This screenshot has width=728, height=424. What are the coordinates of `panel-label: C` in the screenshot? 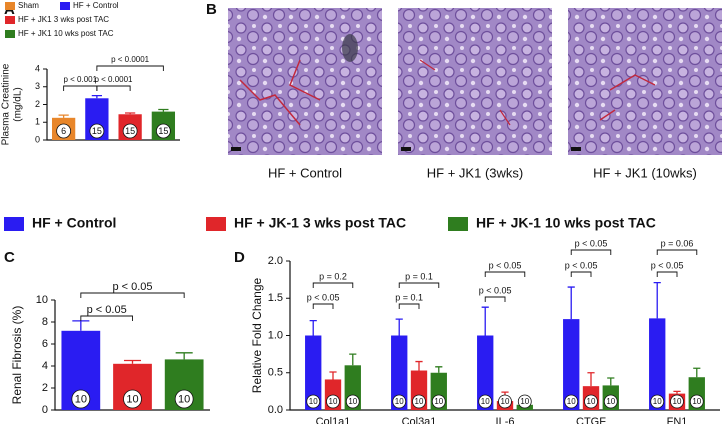 It's located at (9, 257).